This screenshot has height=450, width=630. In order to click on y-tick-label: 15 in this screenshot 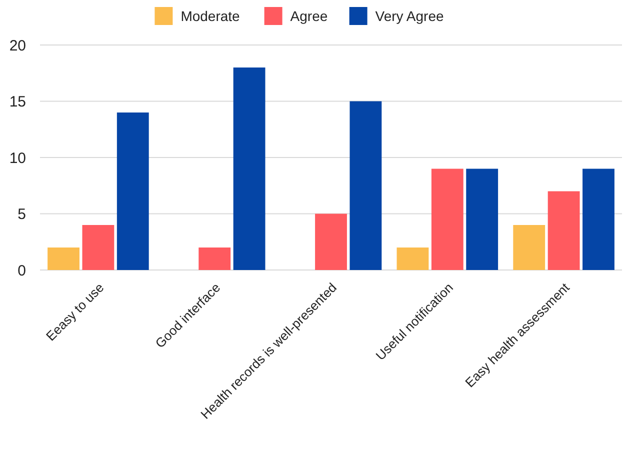, I will do `click(17, 102)`.